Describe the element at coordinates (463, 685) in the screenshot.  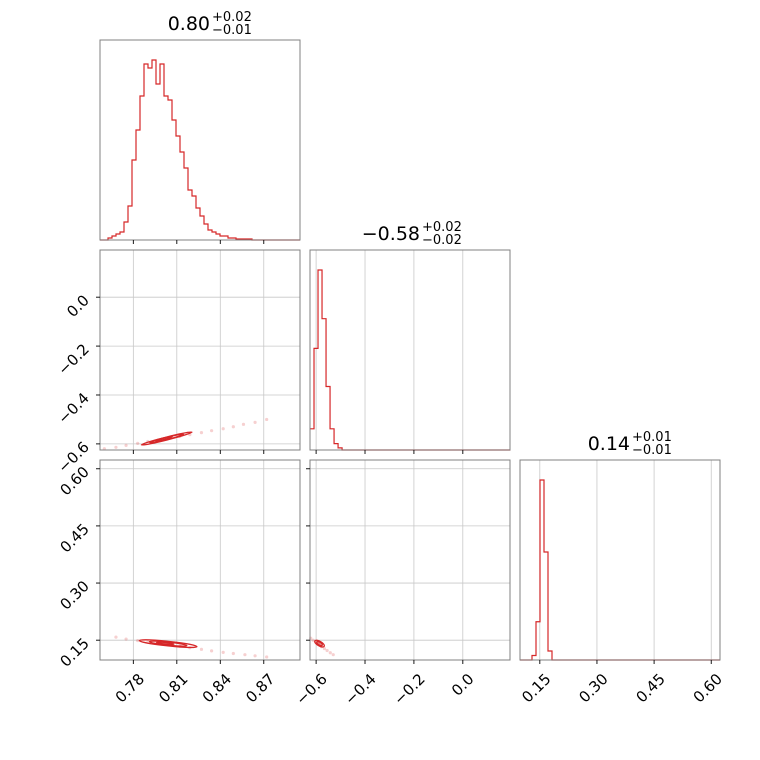
I see `x-tick-label-p1-3: 0.0` at that location.